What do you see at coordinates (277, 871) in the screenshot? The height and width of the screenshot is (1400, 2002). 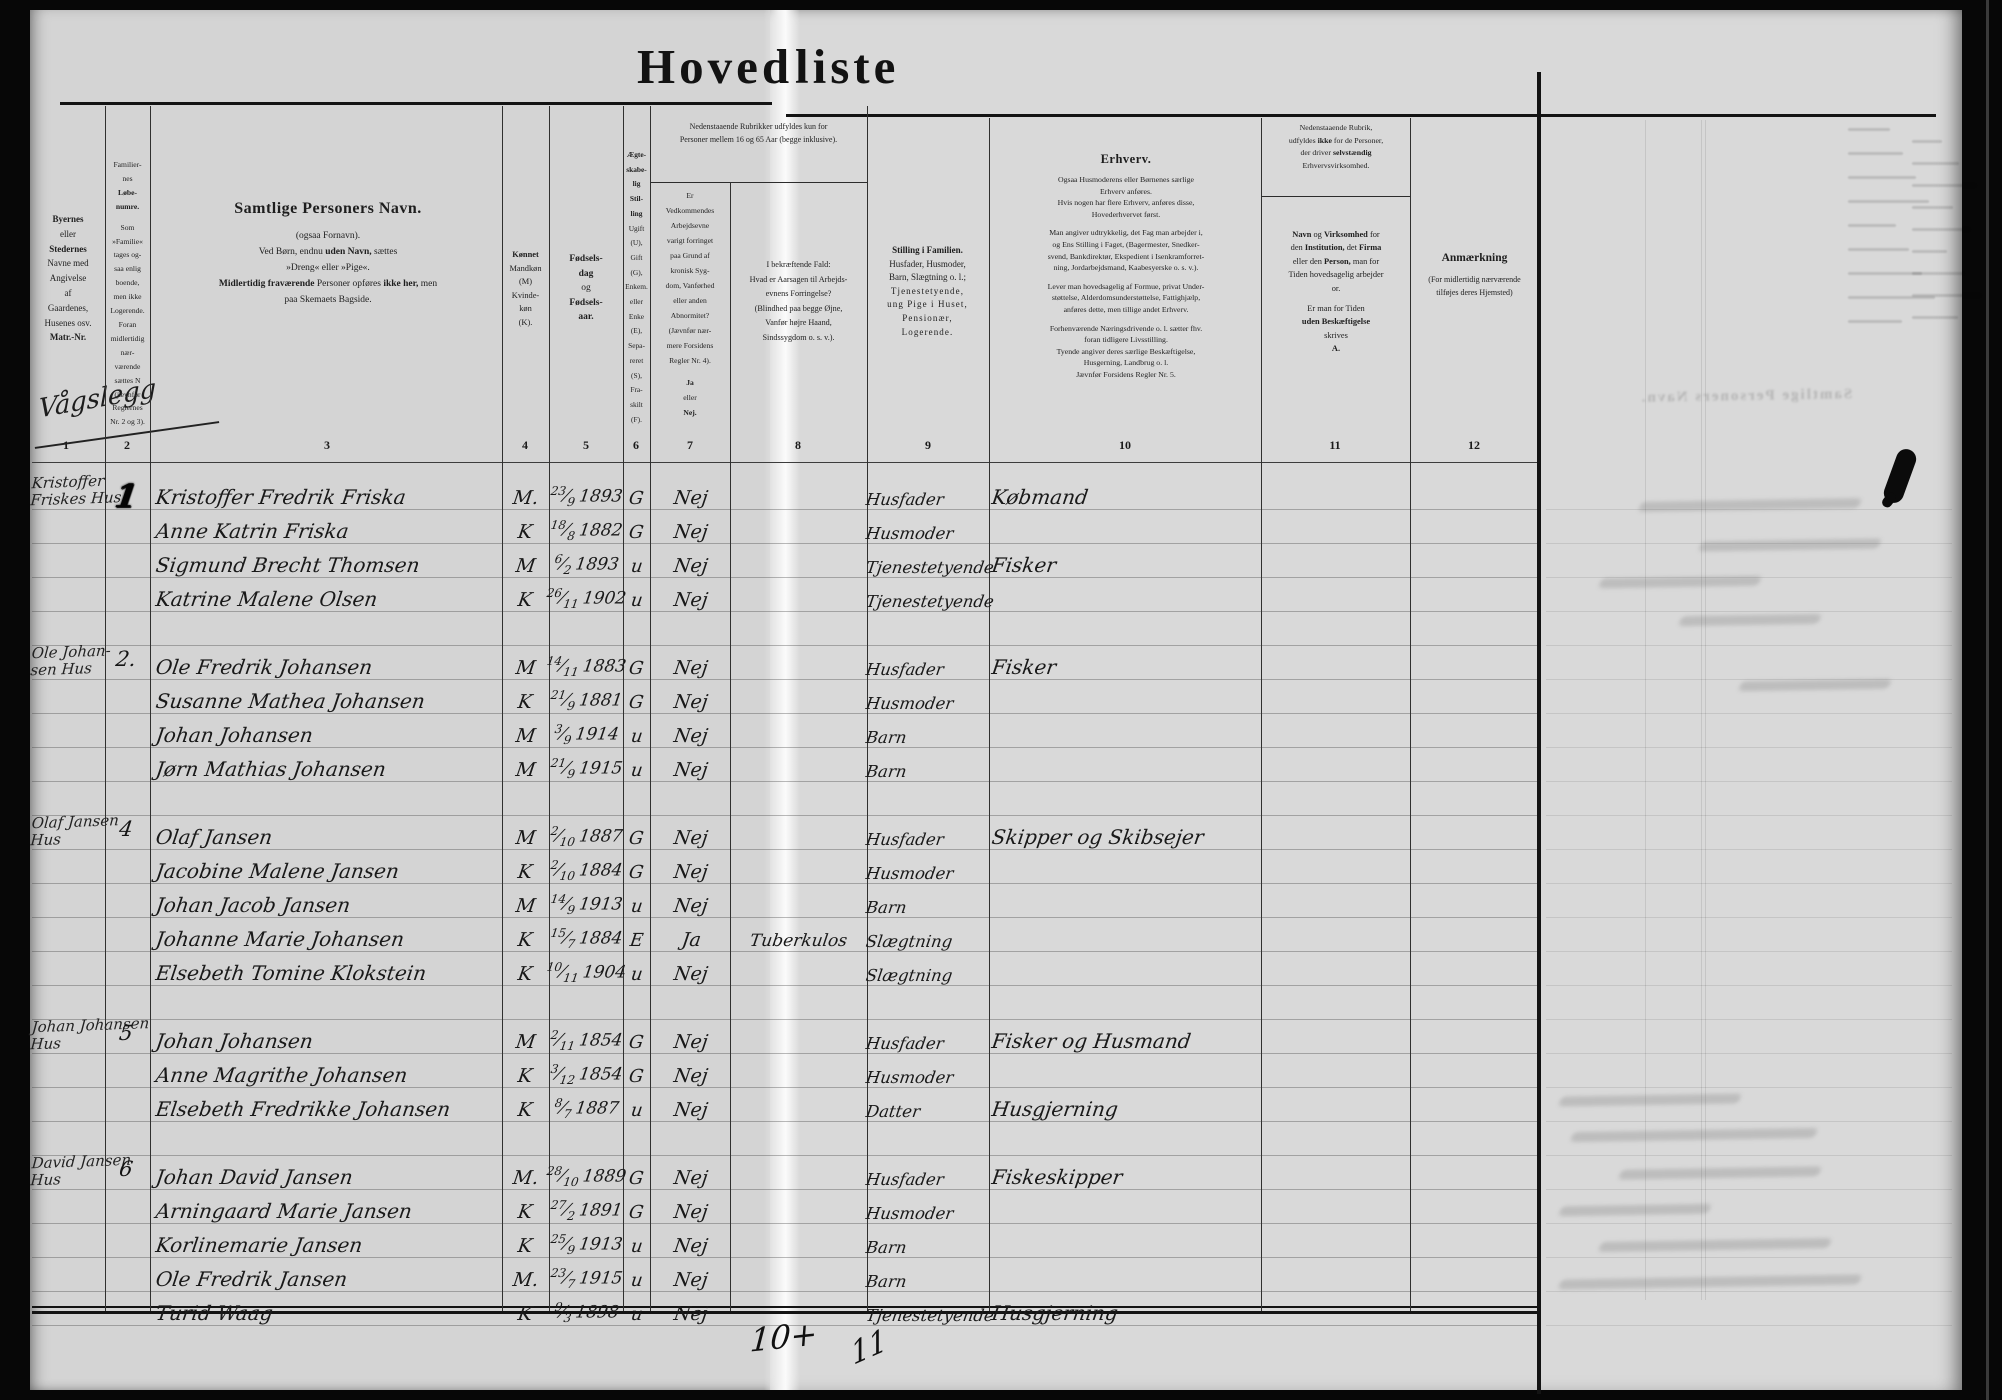 I see `member-name-text: Jacobine Malene Jansen` at bounding box center [277, 871].